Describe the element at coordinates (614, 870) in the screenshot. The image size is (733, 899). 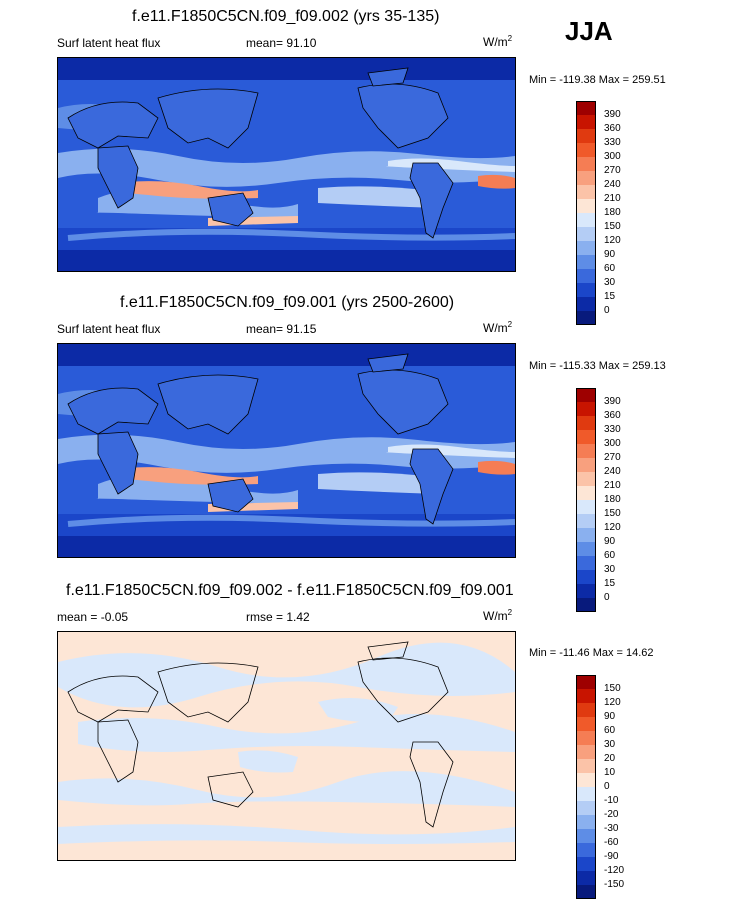
I see `colorbar-tick-label: -120` at that location.